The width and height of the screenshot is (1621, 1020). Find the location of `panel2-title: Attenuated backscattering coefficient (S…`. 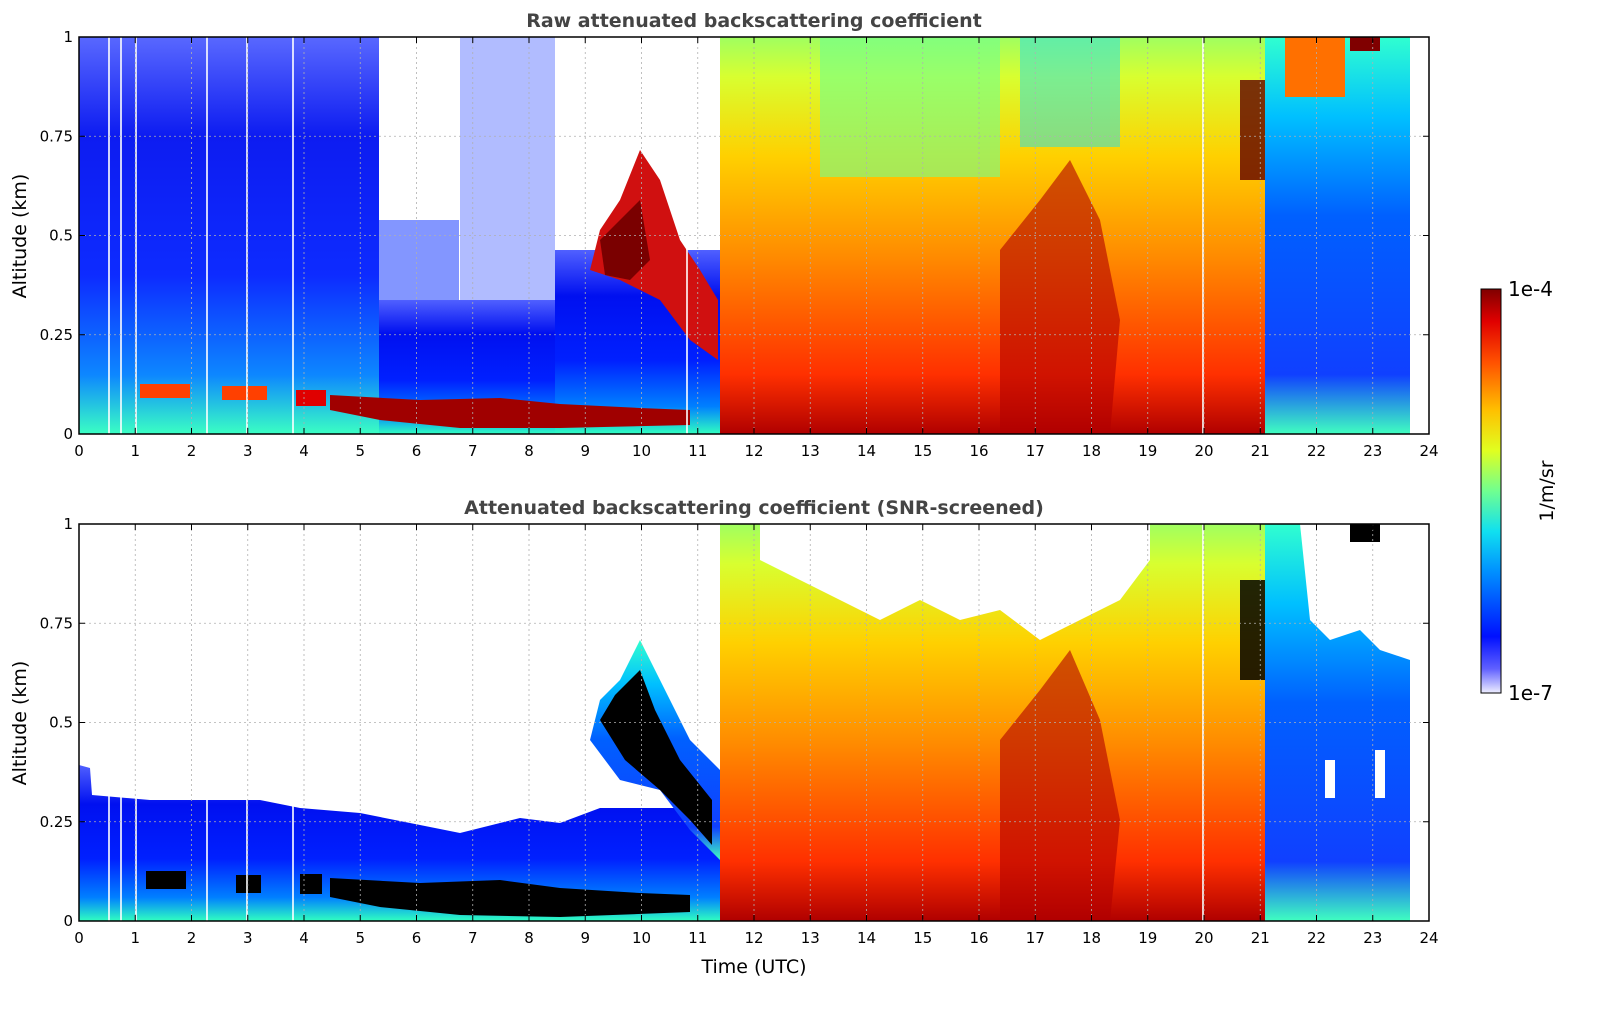

panel2-title: Attenuated backscattering coefficient (S… is located at coordinates (754, 508).